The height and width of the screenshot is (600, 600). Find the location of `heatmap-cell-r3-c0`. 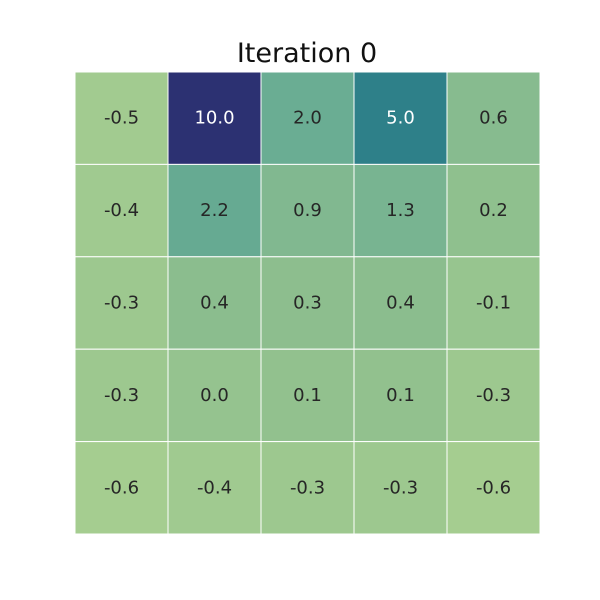

heatmap-cell-r3-c0 is located at coordinates (121, 395).